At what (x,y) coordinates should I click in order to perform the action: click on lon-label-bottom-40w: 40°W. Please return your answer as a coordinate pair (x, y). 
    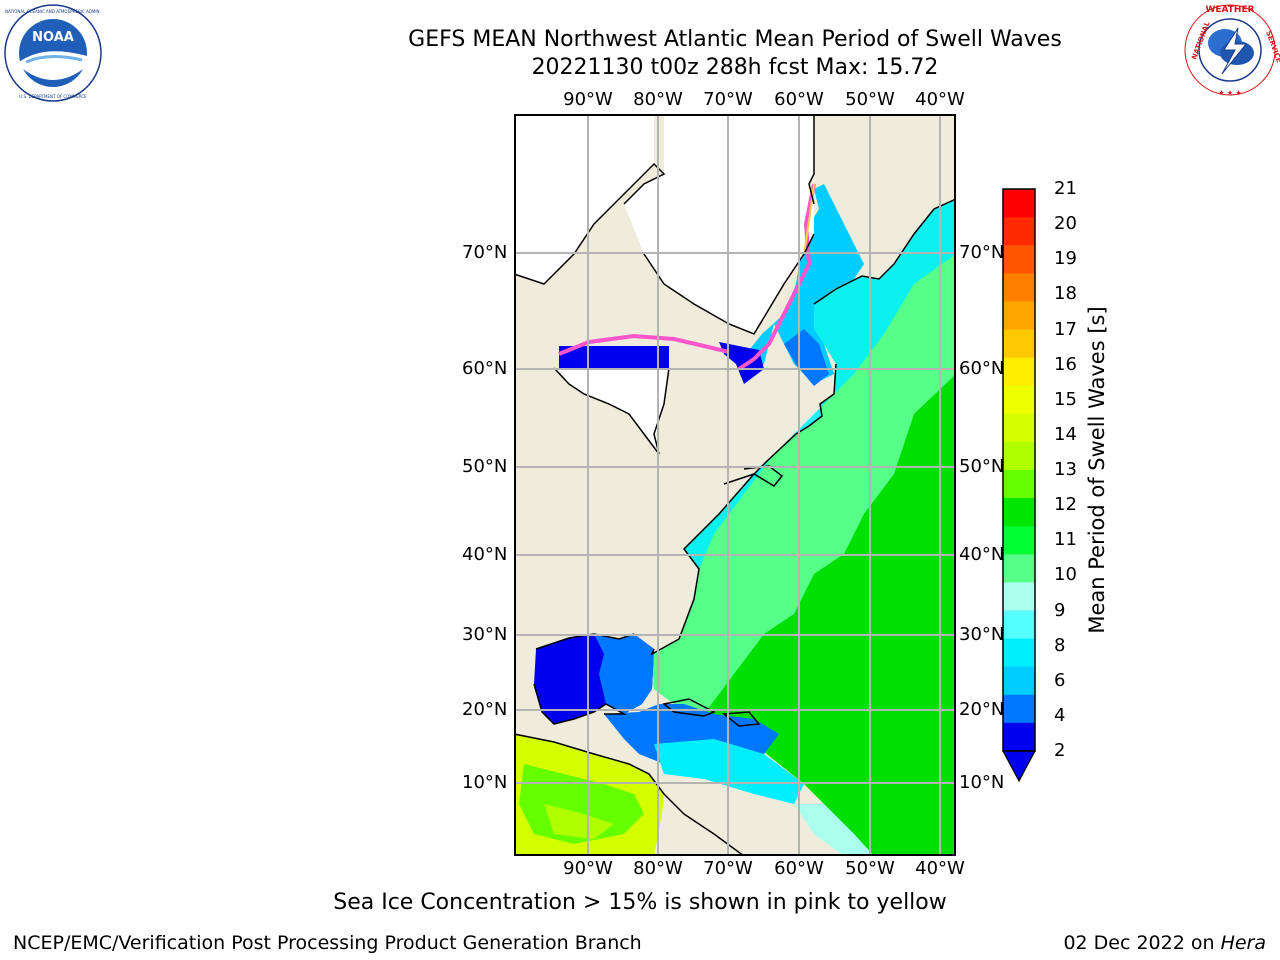
    Looking at the image, I should click on (940, 868).